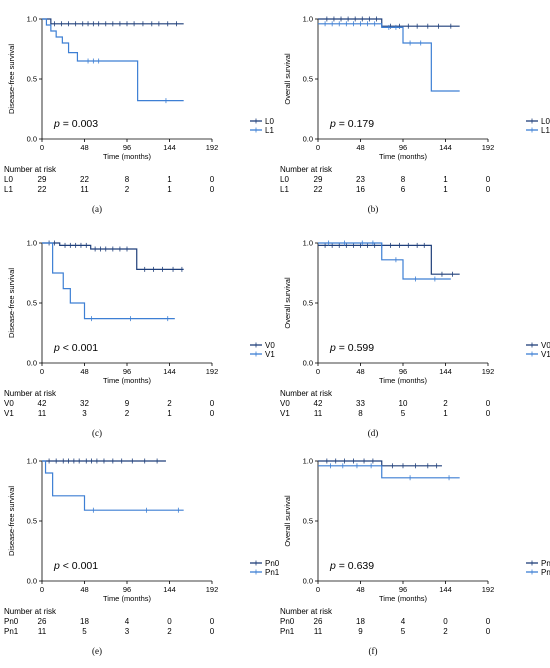  Describe the element at coordinates (545, 572) in the screenshot. I see `legend-label-pn1: Pn1` at that location.